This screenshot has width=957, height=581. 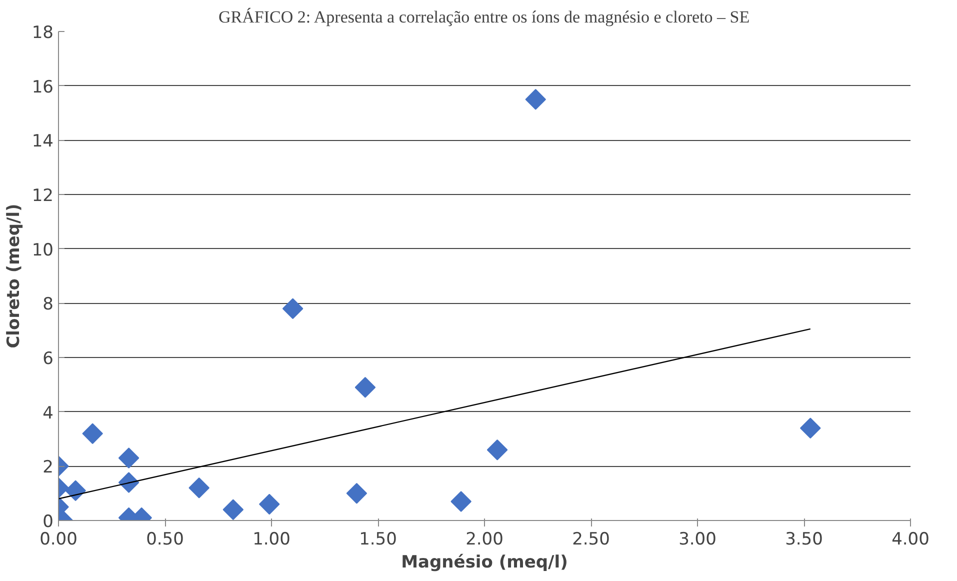 What do you see at coordinates (697, 540) in the screenshot?
I see `x-tick-label: 3.00` at bounding box center [697, 540].